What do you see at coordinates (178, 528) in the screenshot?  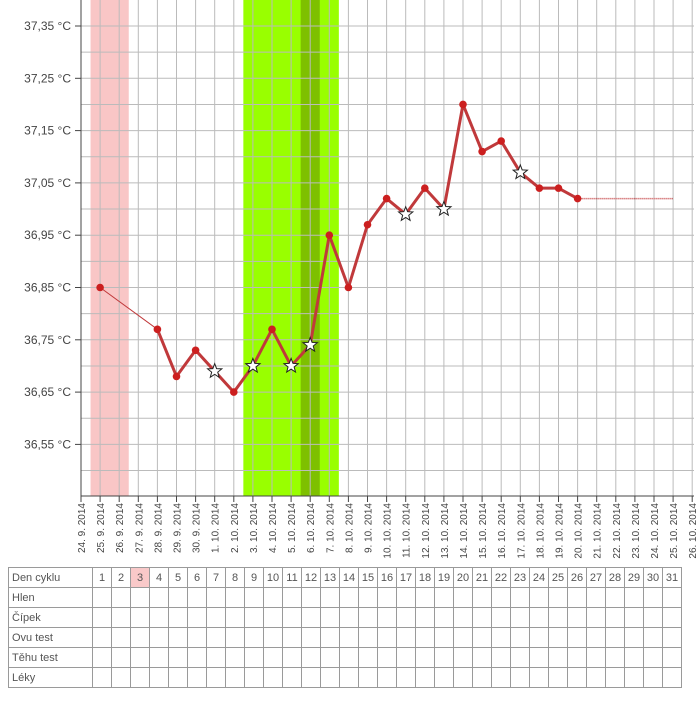 I see `x-tick-label: 29. 9. 2014` at bounding box center [178, 528].